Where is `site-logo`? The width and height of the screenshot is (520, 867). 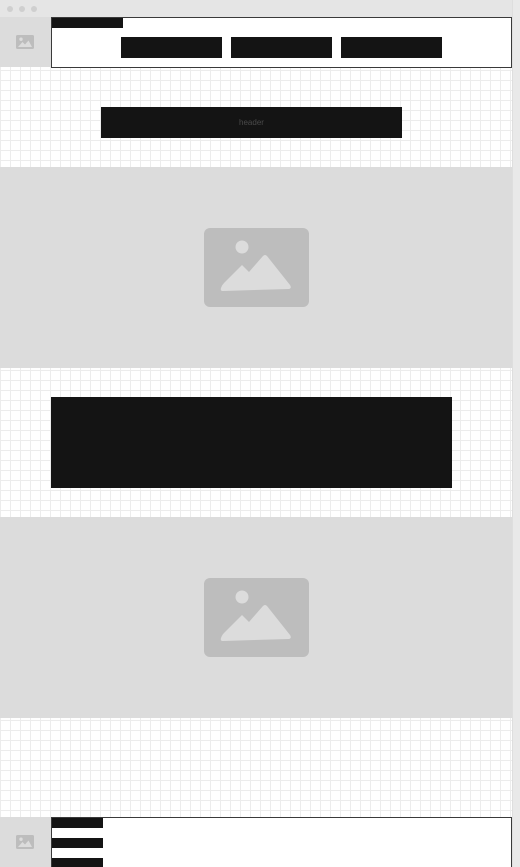 site-logo is located at coordinates (25, 42).